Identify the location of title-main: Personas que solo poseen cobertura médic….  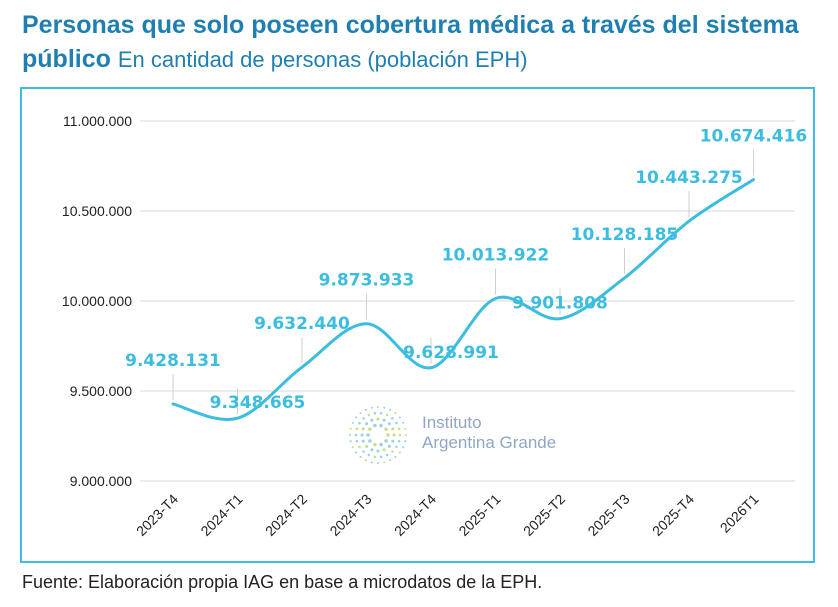
(410, 42).